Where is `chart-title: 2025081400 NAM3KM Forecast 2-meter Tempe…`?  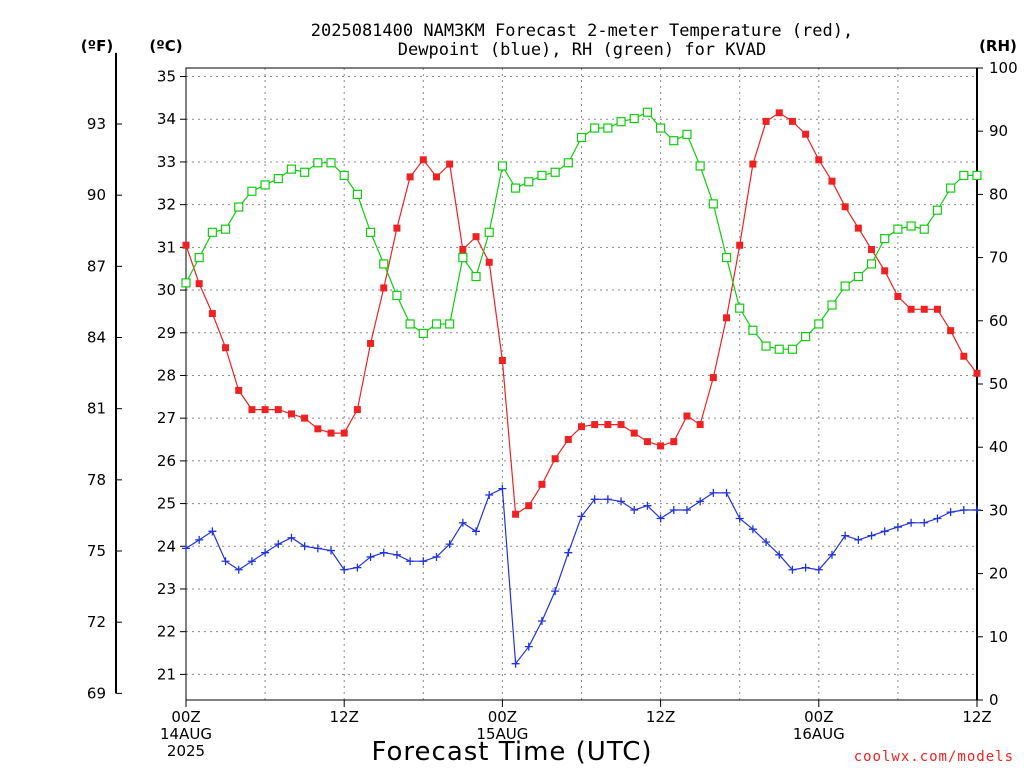
chart-title: 2025081400 NAM3KM Forecast 2-meter Tempe… is located at coordinates (582, 31).